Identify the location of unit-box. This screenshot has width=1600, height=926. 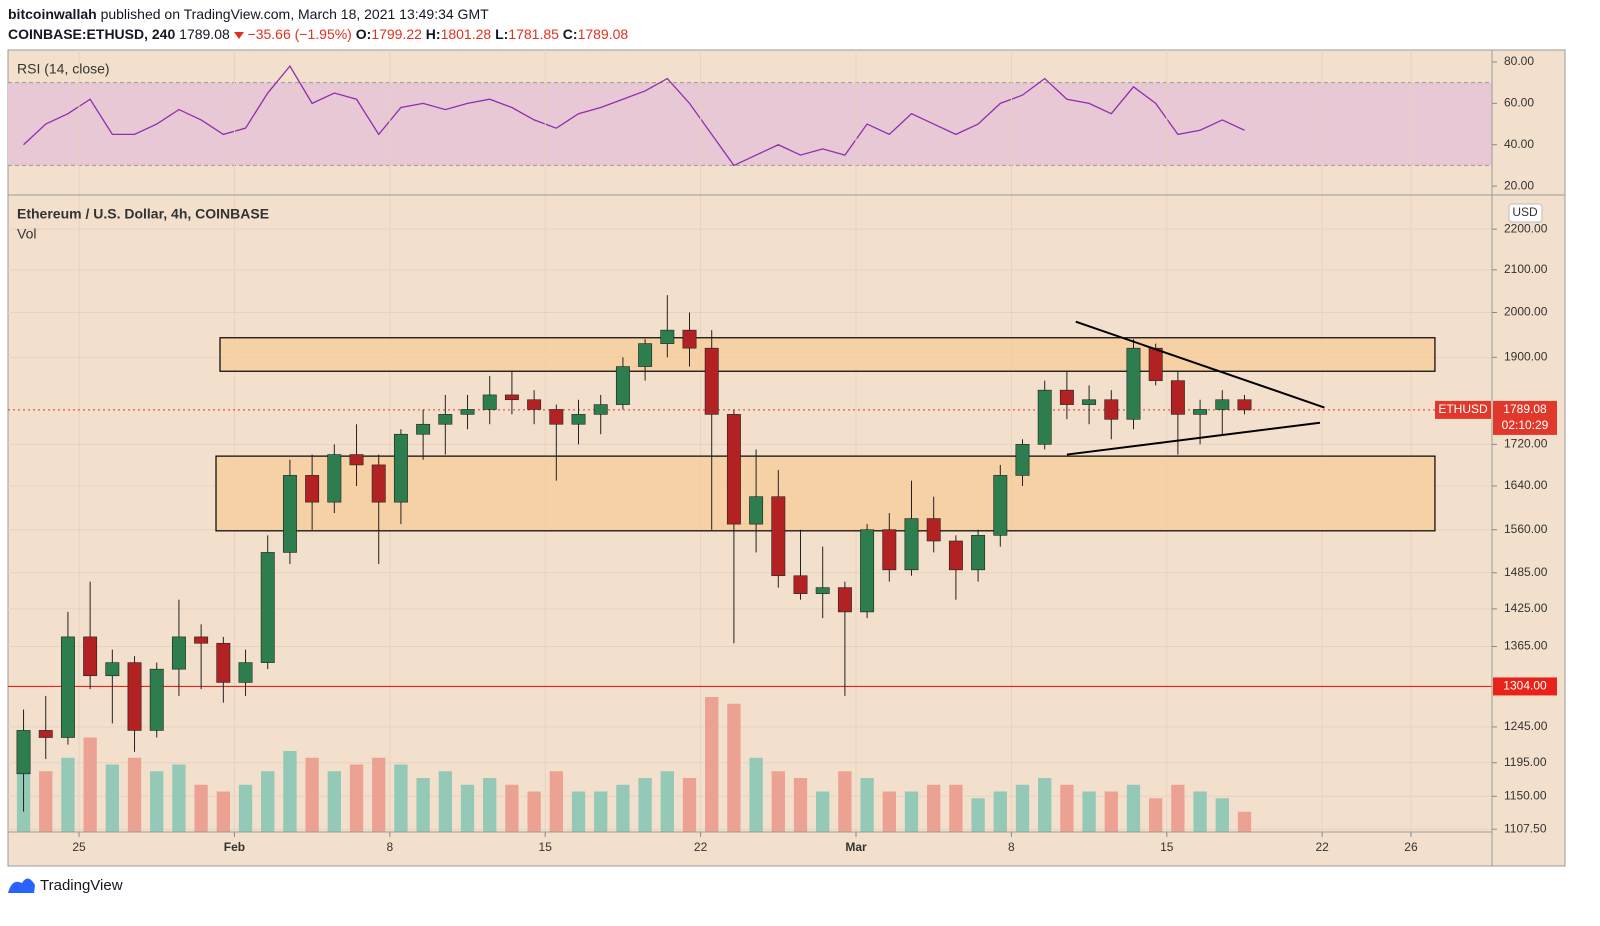
(1525, 213).